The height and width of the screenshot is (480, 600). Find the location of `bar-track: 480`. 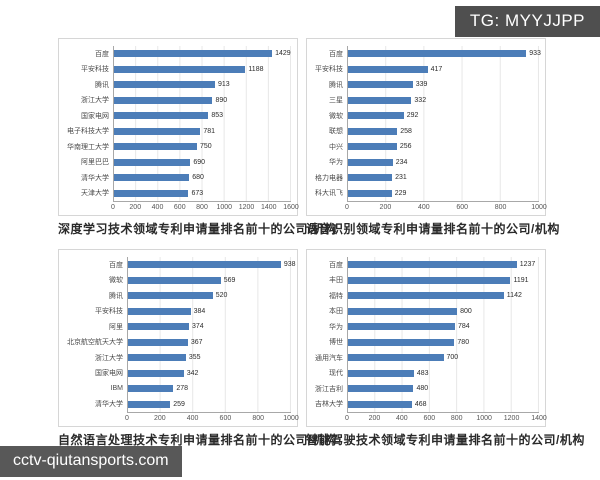

bar-track: 480 is located at coordinates (443, 389).